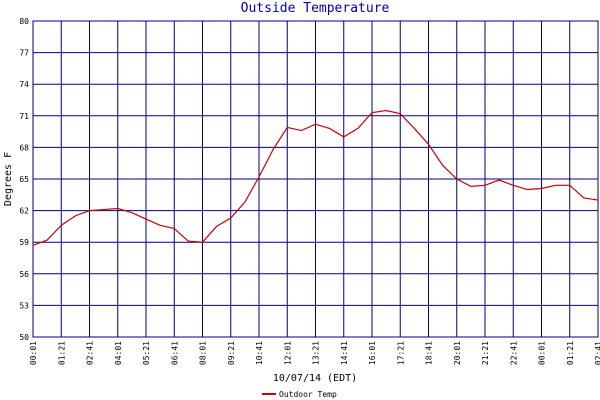 This screenshot has width=600, height=400. What do you see at coordinates (24, 179) in the screenshot?
I see `y-tick-label: 65` at bounding box center [24, 179].